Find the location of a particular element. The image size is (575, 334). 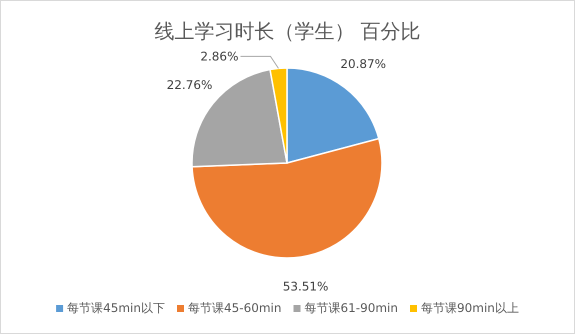

legend-label: 每节课45min以下 is located at coordinates (116, 308).